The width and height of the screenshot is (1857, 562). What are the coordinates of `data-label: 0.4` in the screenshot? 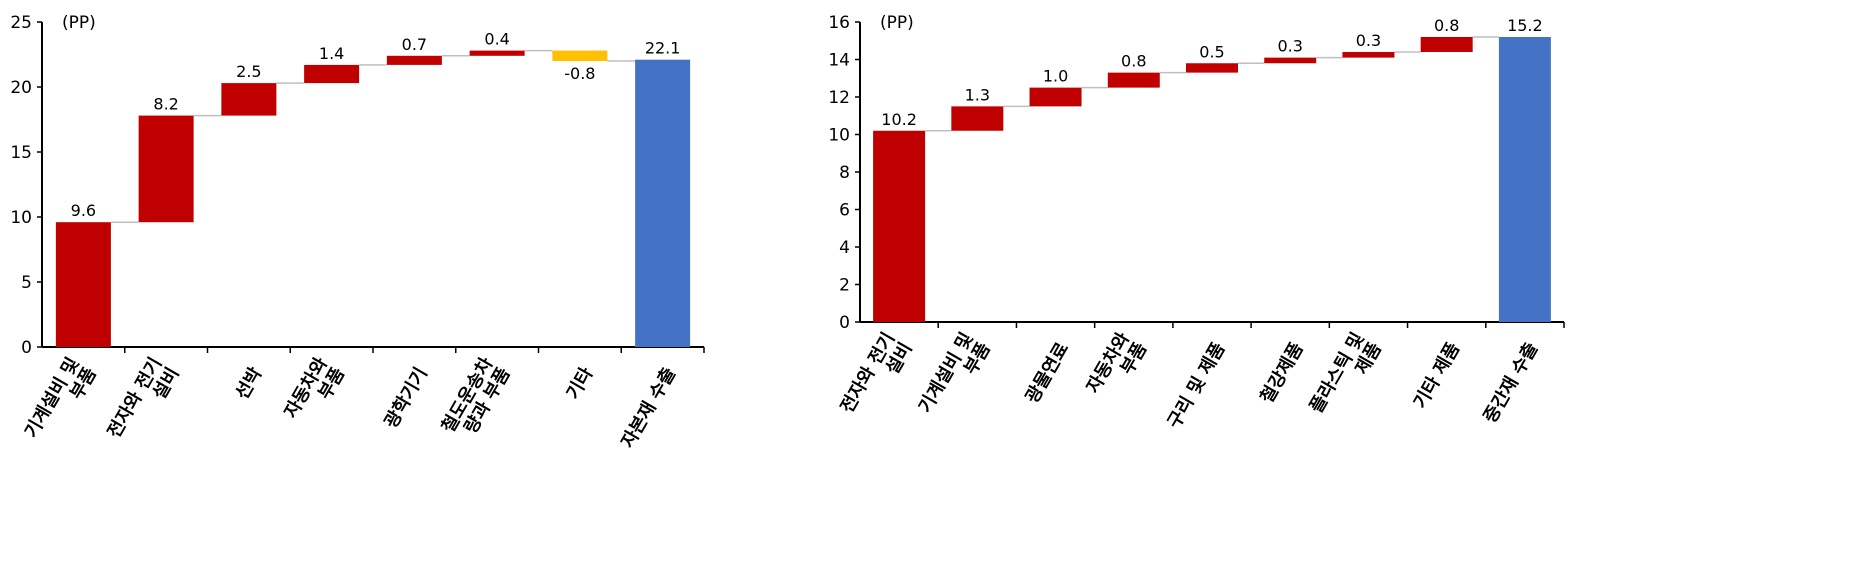 It's located at (496, 39).